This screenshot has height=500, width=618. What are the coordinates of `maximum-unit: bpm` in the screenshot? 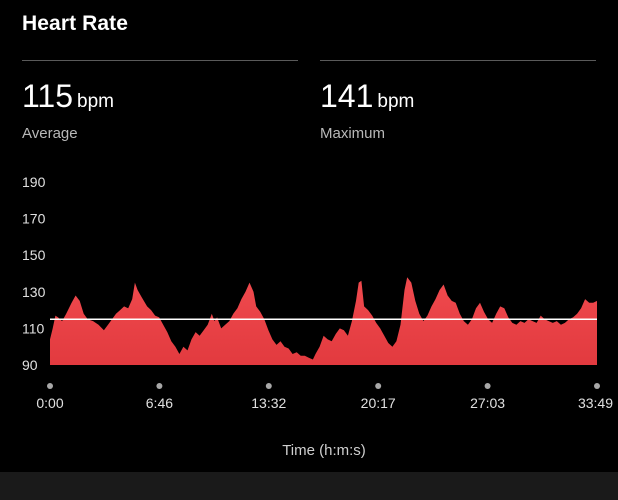 It's located at (396, 101).